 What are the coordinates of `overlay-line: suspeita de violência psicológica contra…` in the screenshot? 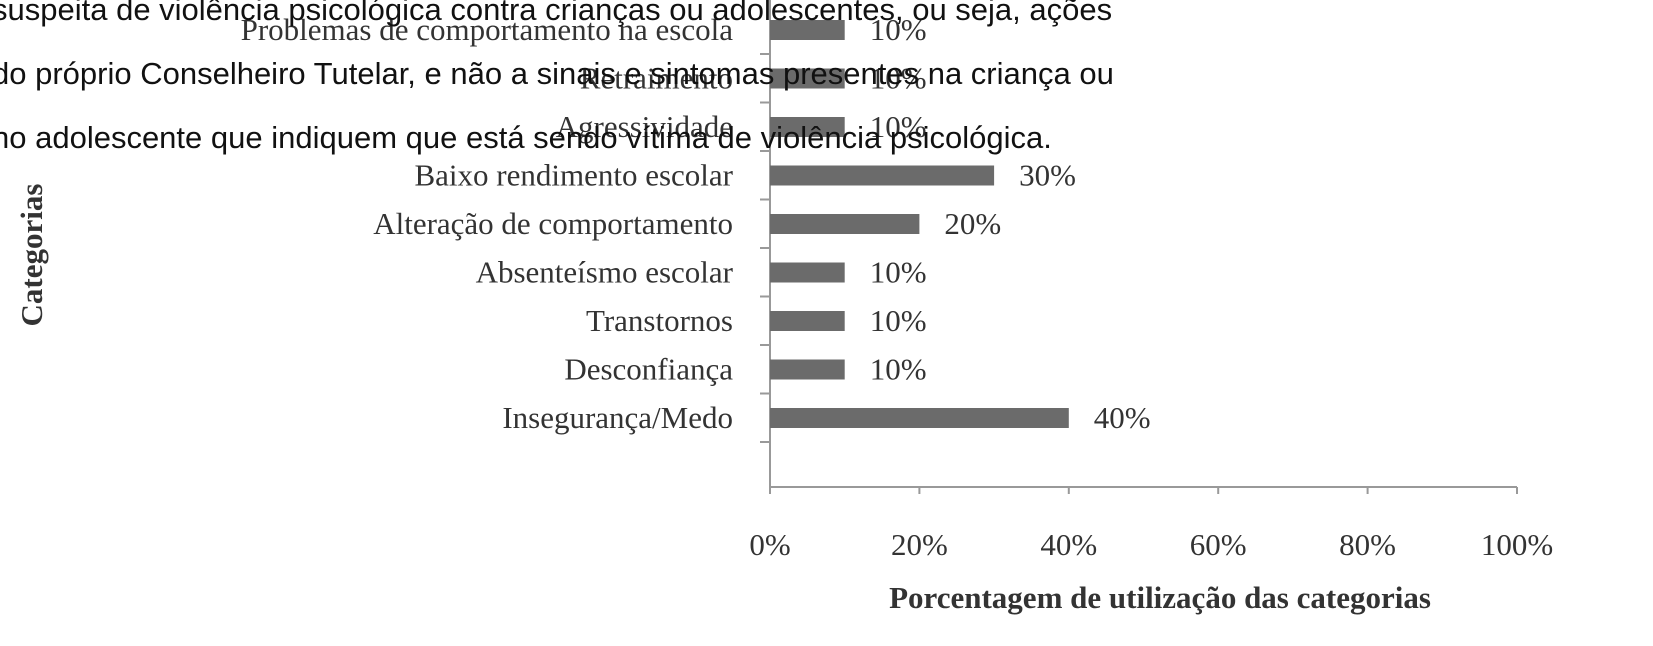 It's located at (556, 13).